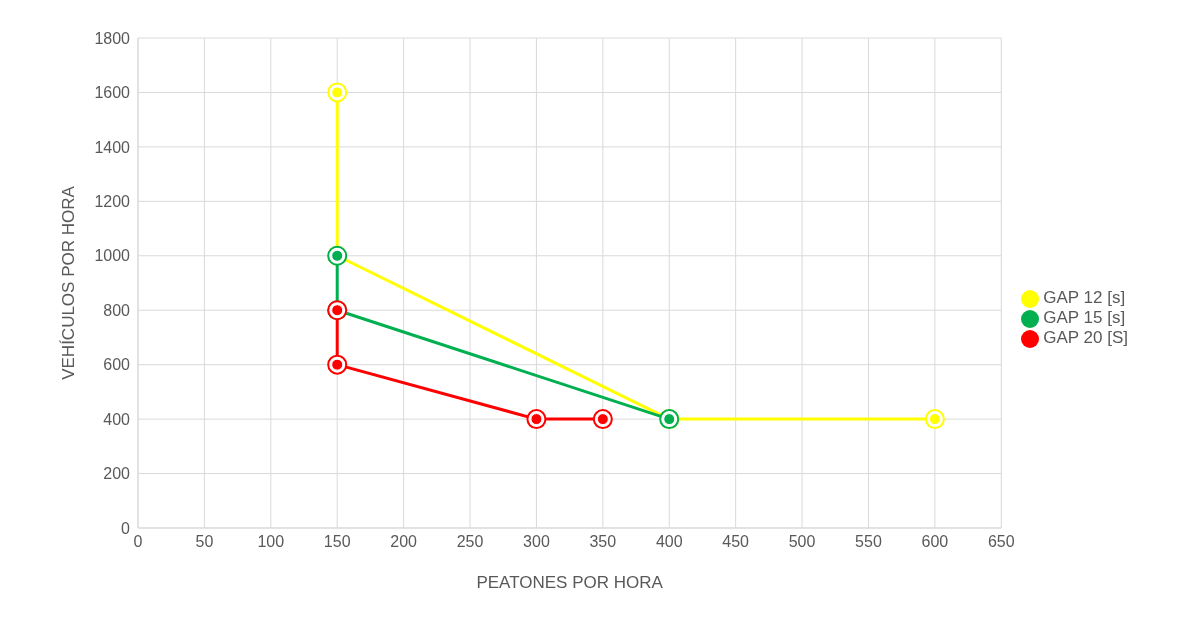 The image size is (1177, 642). I want to click on x-tick-label: 350, so click(603, 542).